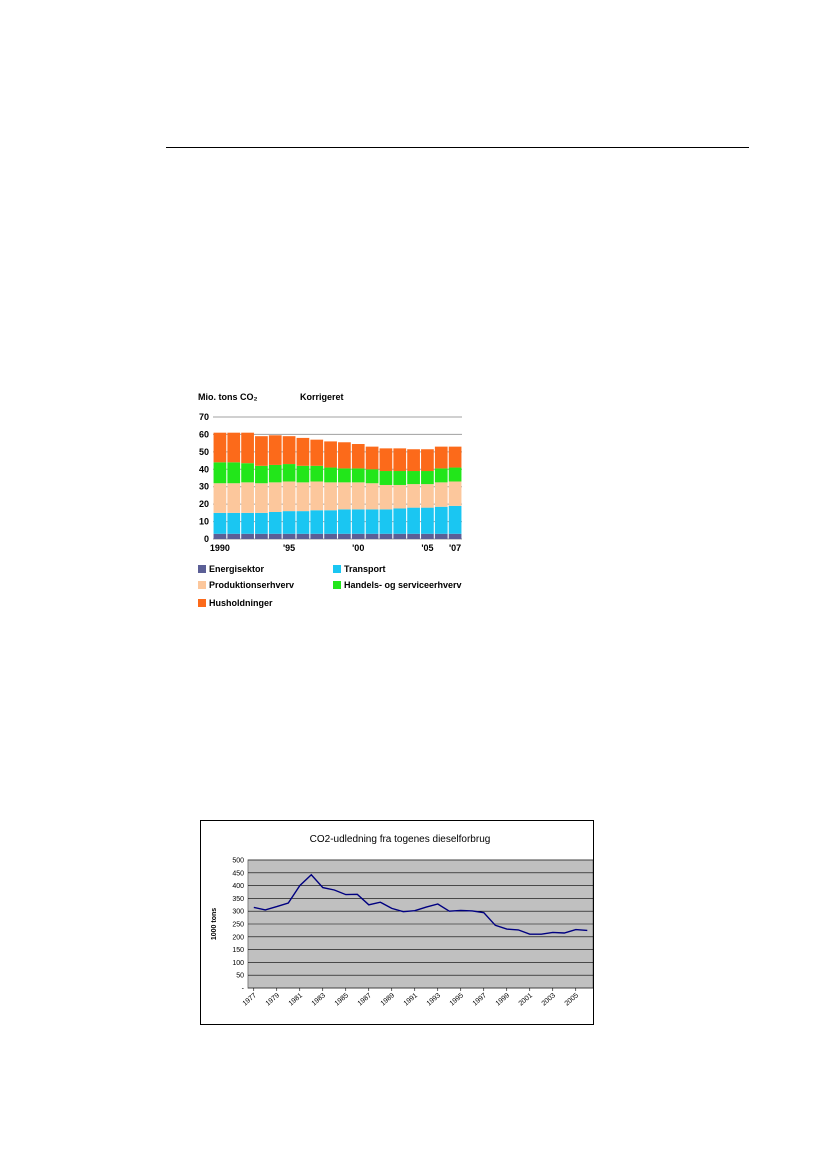  Describe the element at coordinates (420, 904) in the screenshot. I see `chart2-series-line` at that location.